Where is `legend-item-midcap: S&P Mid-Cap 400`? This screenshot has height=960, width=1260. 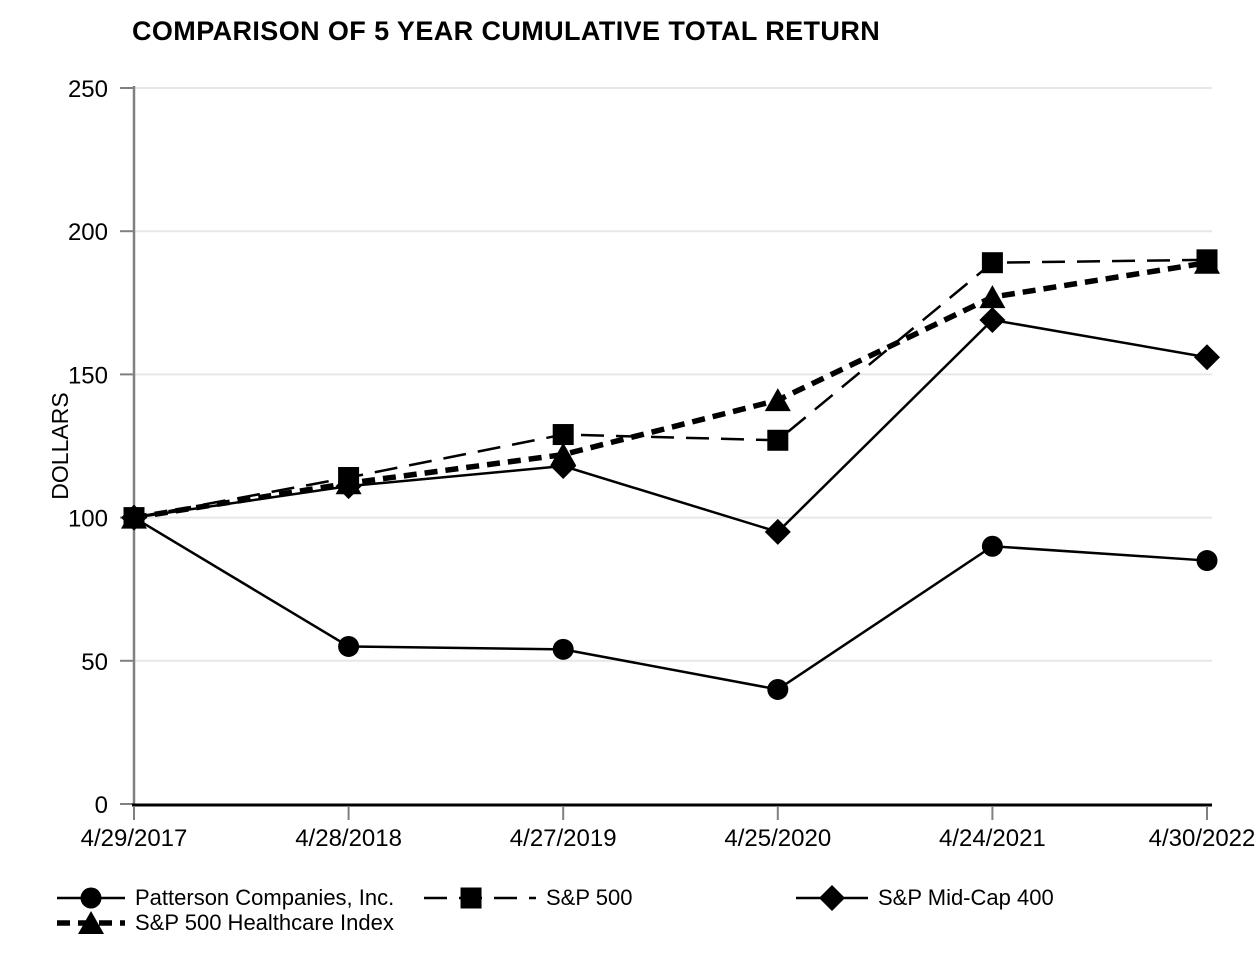 legend-item-midcap: S&P Mid-Cap 400 is located at coordinates (925, 898).